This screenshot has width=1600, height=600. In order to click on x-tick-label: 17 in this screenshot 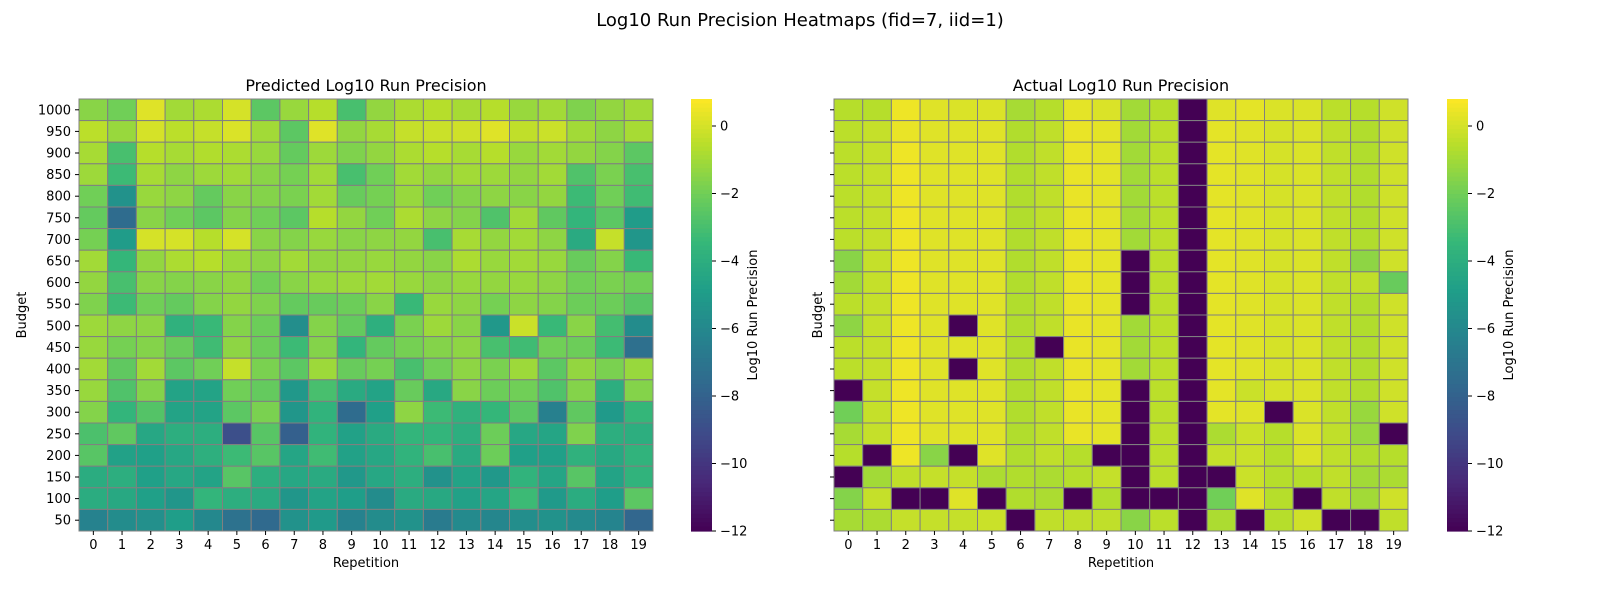, I will do `click(581, 545)`.